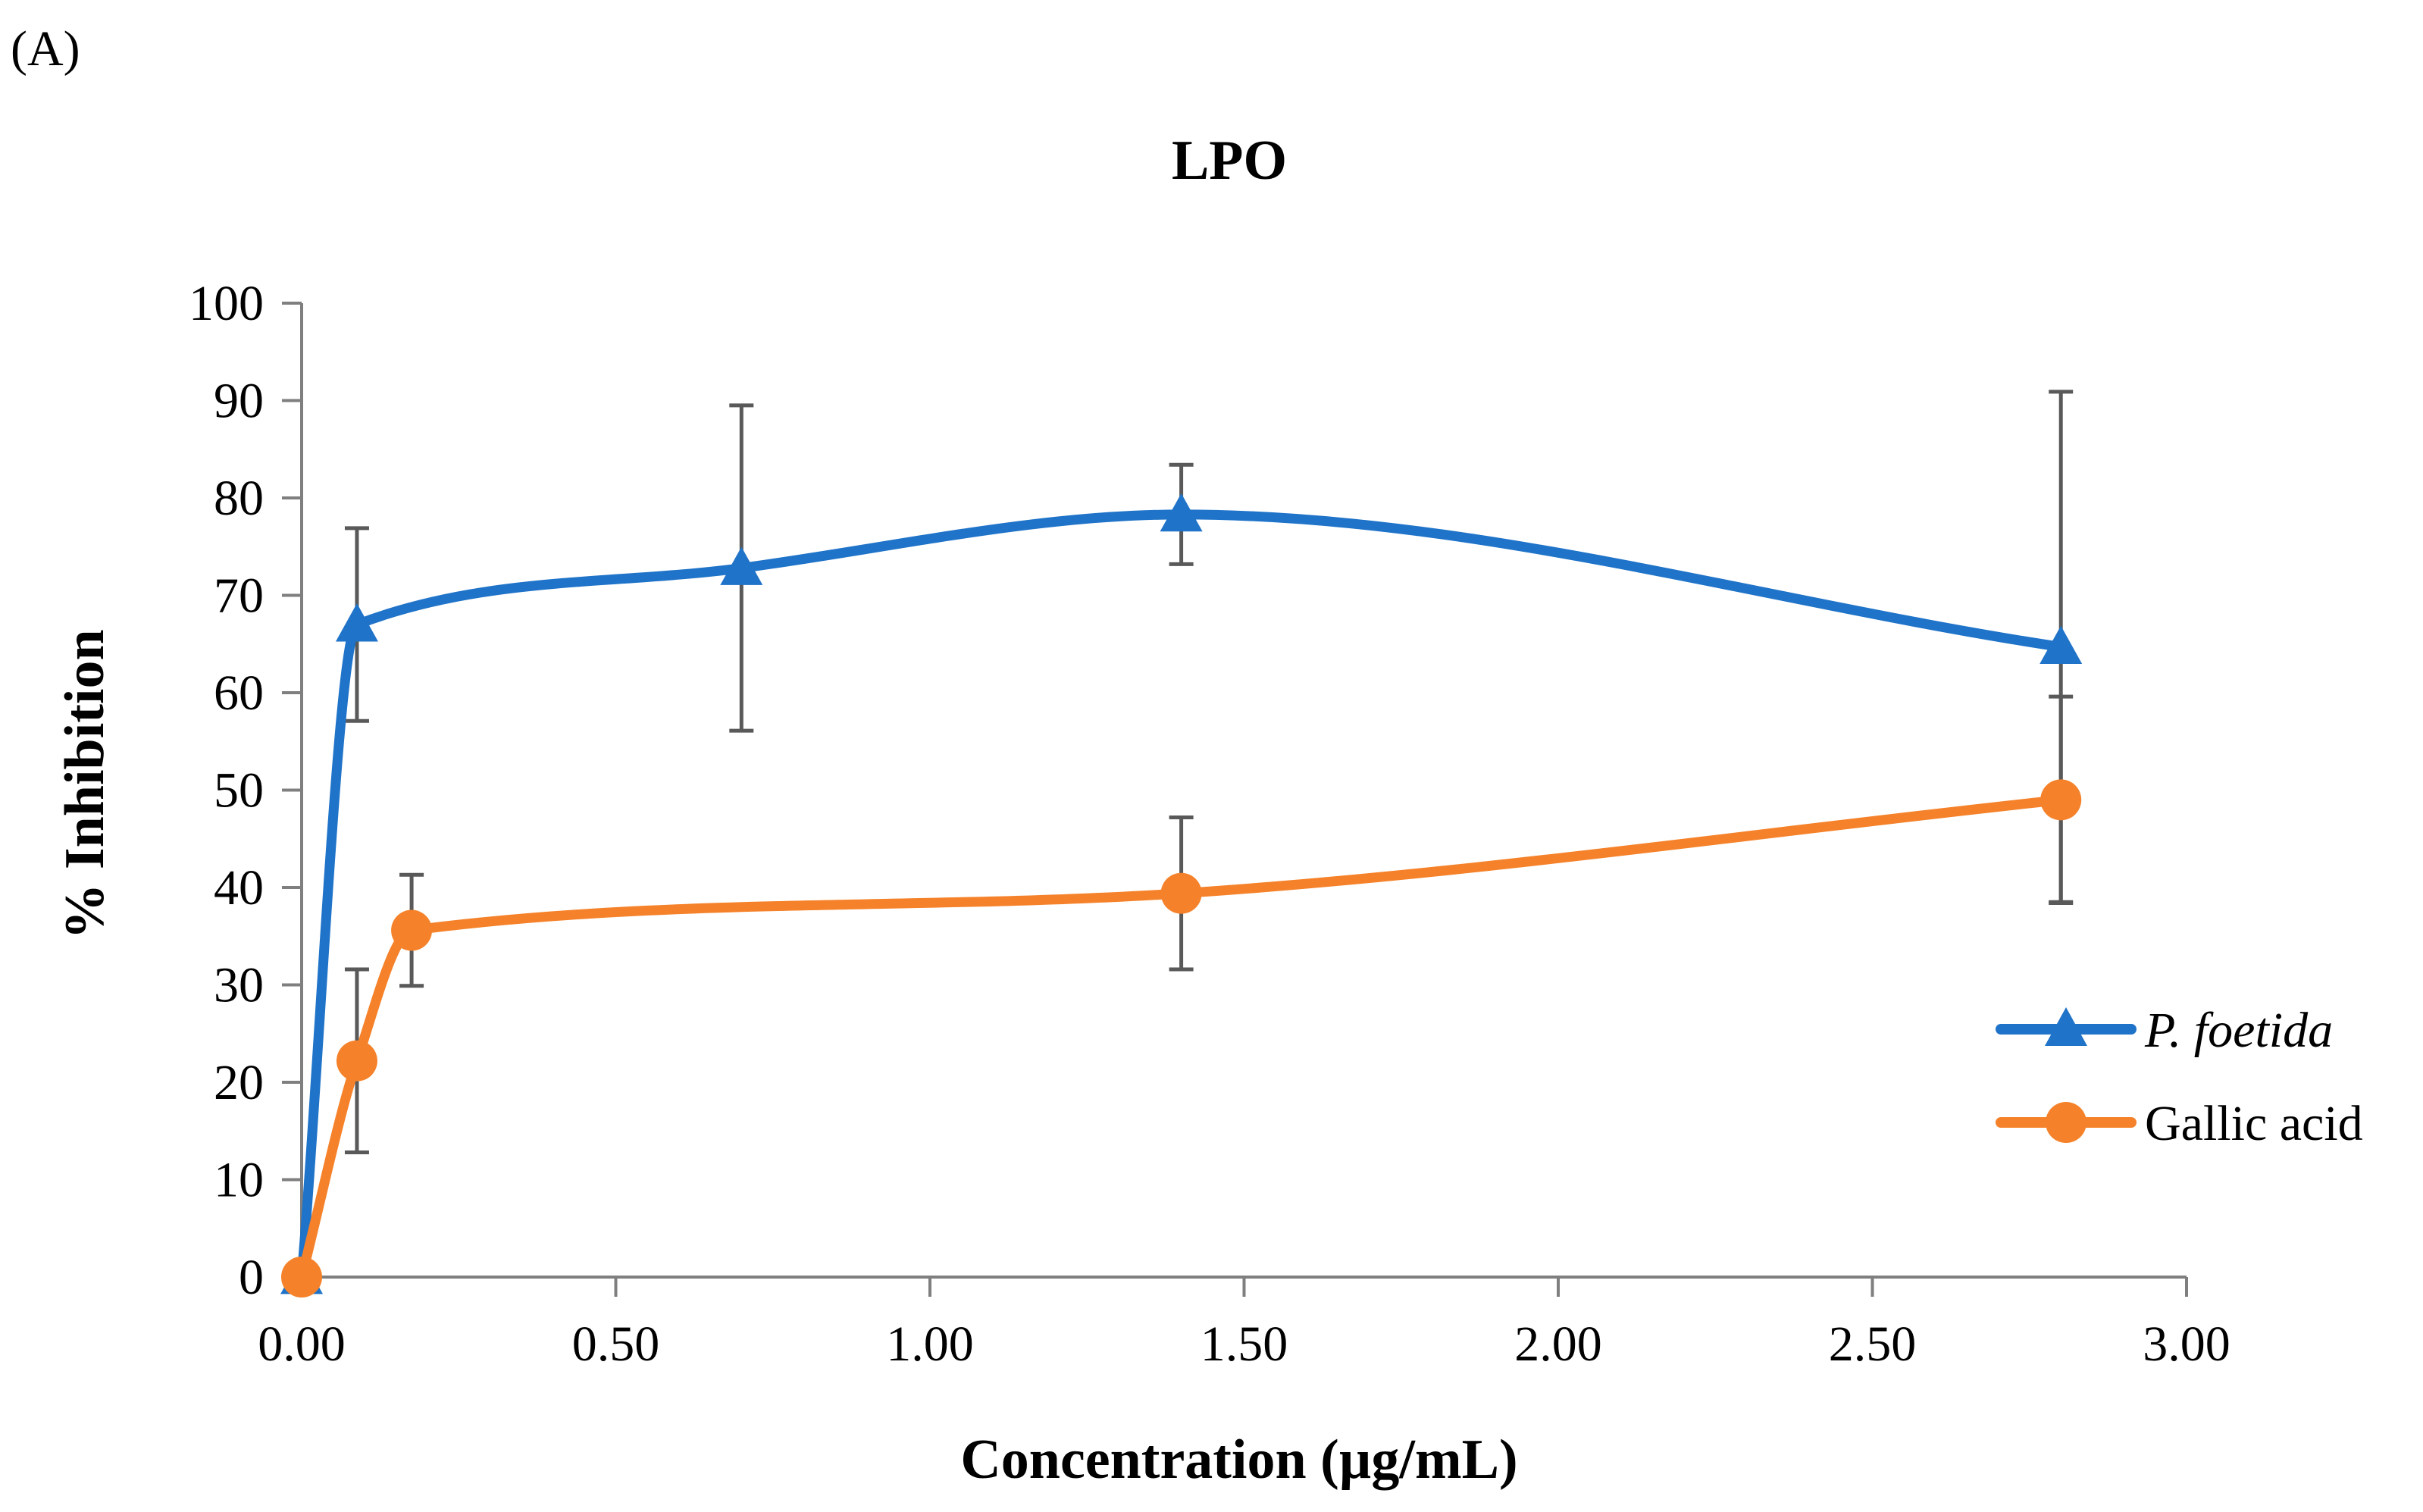 The image size is (2423, 1512). Describe the element at coordinates (239, 401) in the screenshot. I see `y-tick-label: 90` at that location.